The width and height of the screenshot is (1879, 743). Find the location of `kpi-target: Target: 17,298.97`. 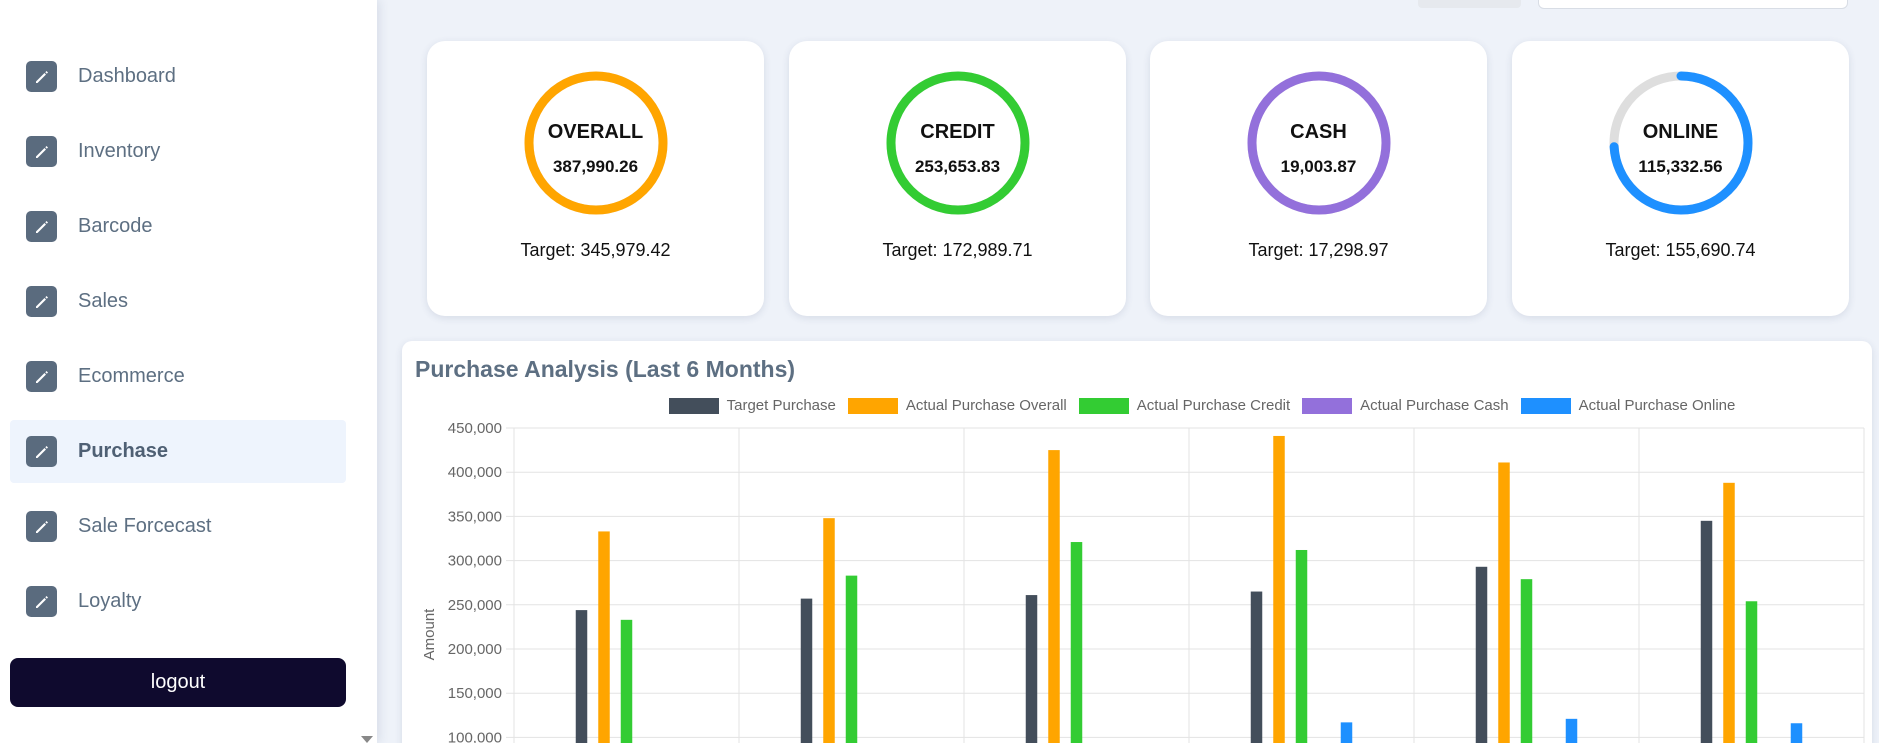

kpi-target: Target: 17,298.97 is located at coordinates (1318, 250).